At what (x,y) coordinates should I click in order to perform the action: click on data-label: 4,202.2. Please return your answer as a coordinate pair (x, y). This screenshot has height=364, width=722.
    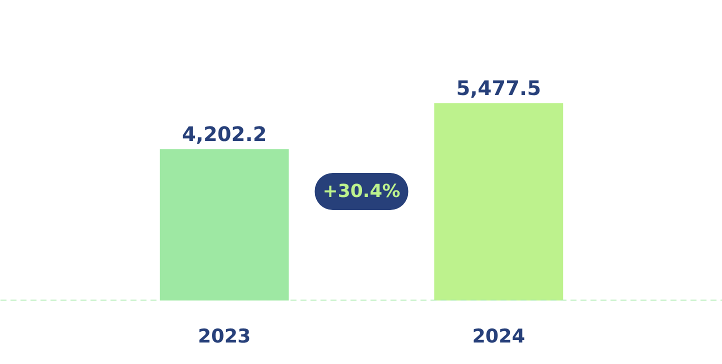
    Looking at the image, I should click on (224, 134).